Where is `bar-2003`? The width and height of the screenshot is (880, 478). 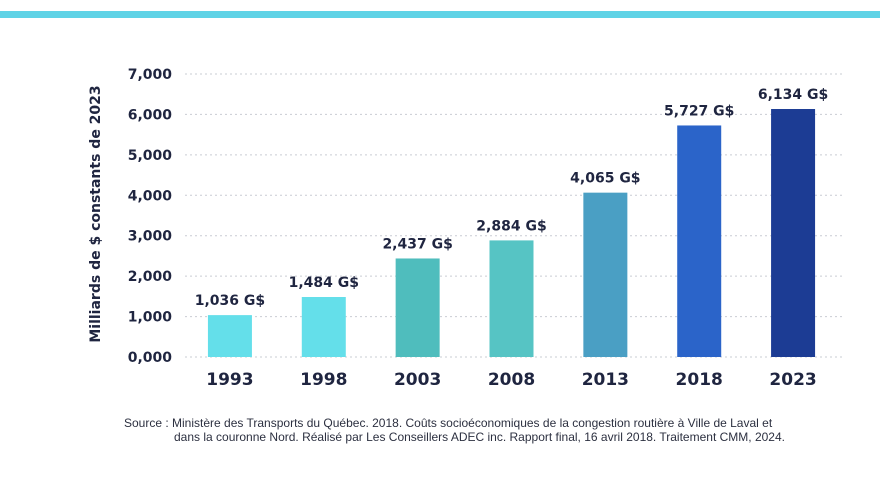
bar-2003 is located at coordinates (417, 307).